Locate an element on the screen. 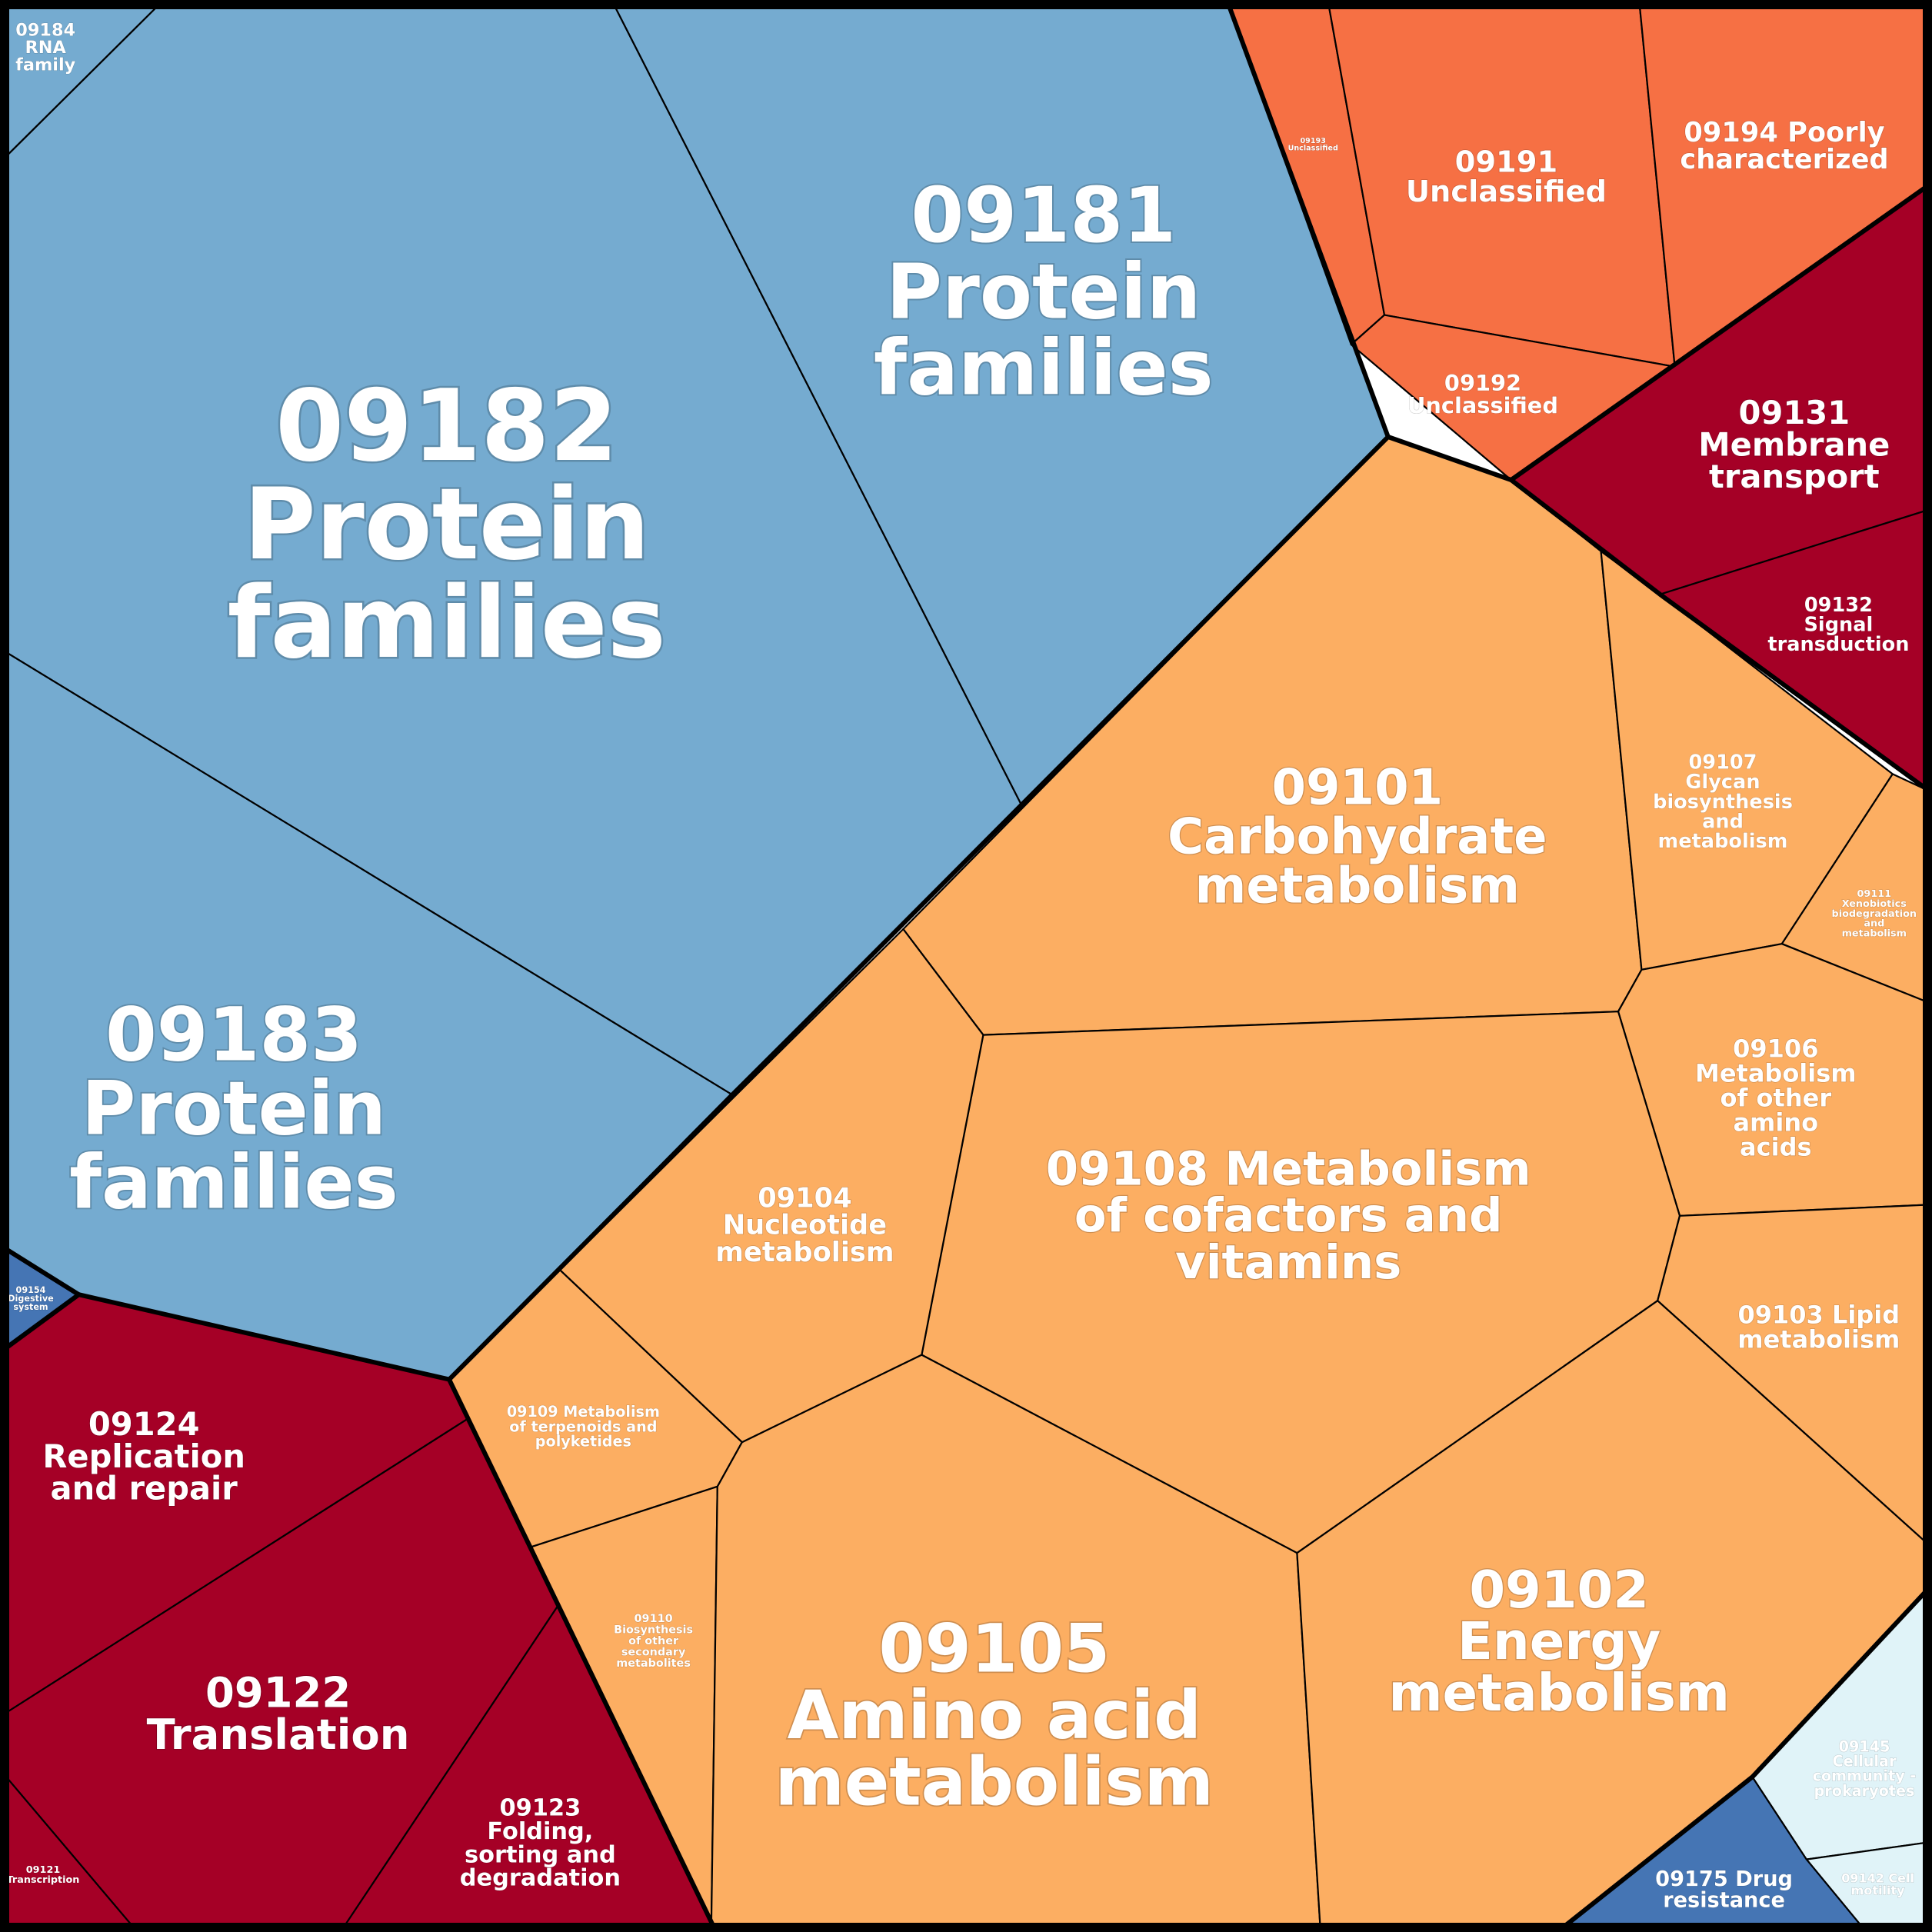 The width and height of the screenshot is (1932, 1932). label-09110-line-2: of other is located at coordinates (653, 1641).